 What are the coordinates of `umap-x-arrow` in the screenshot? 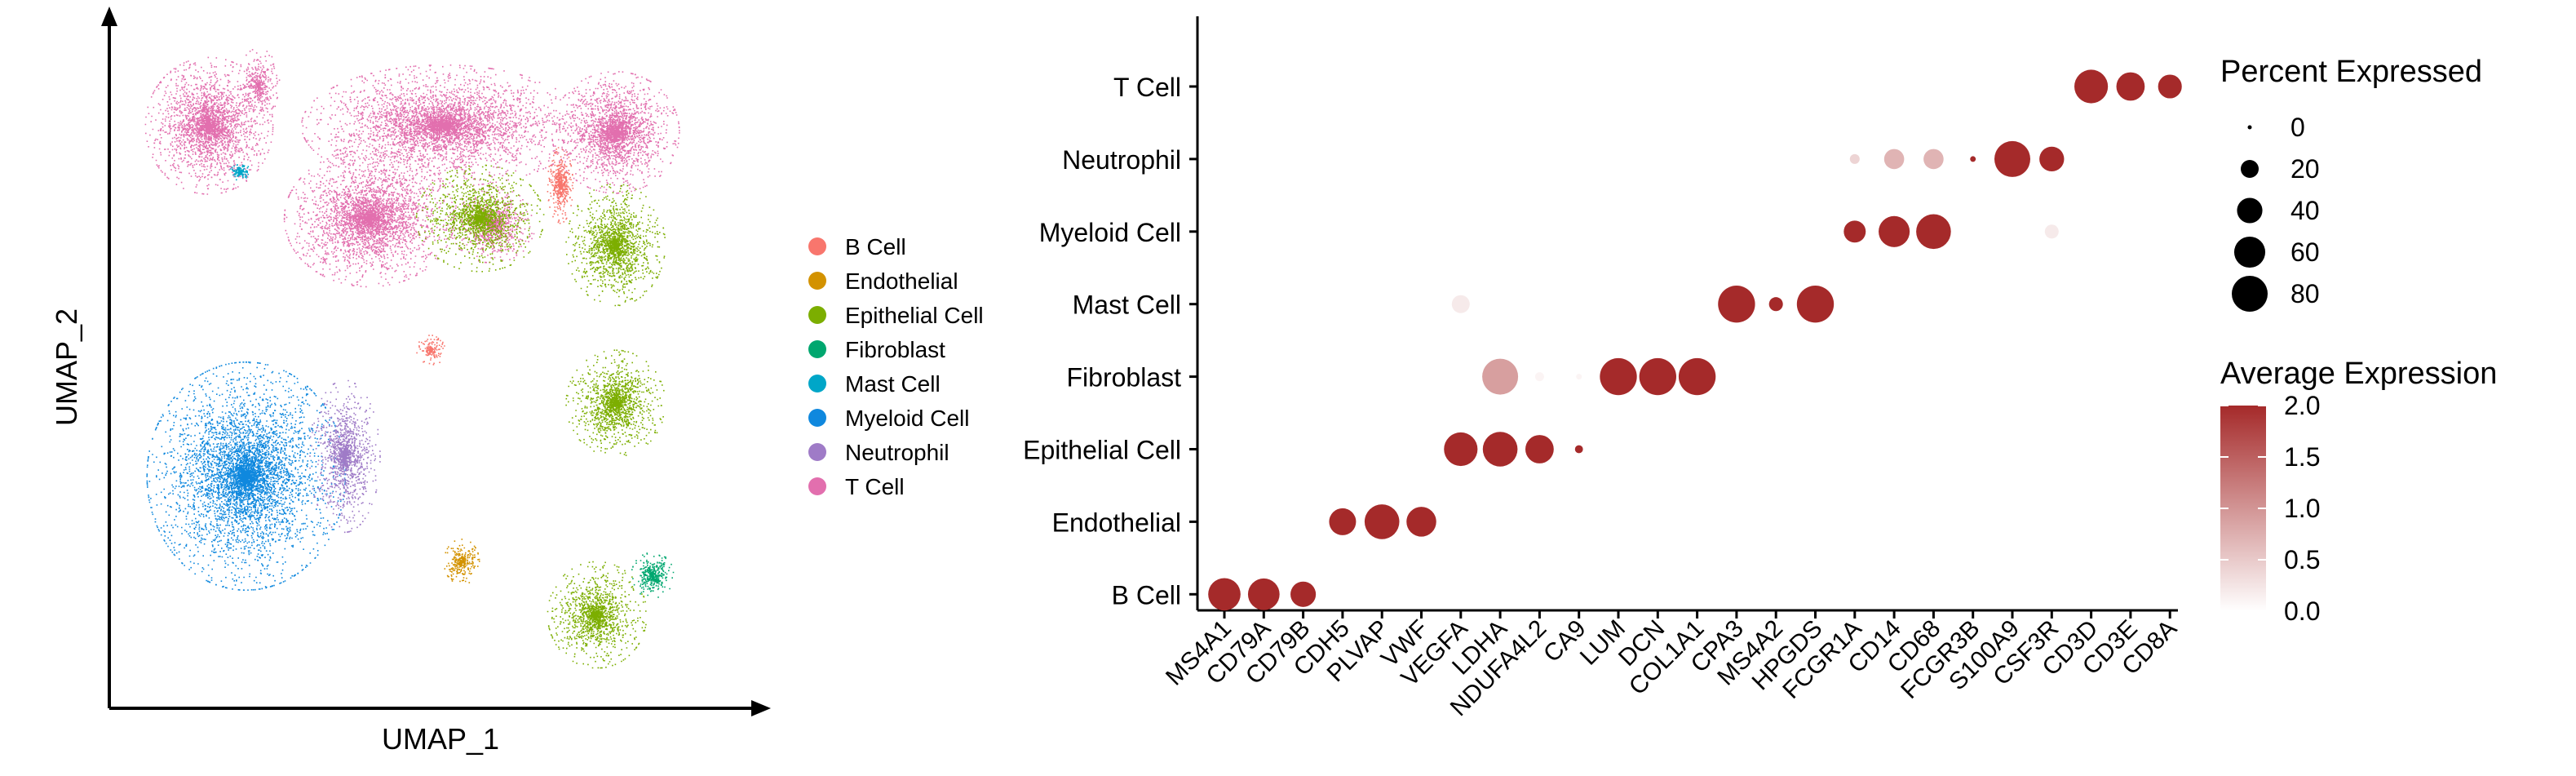 It's located at (761, 708).